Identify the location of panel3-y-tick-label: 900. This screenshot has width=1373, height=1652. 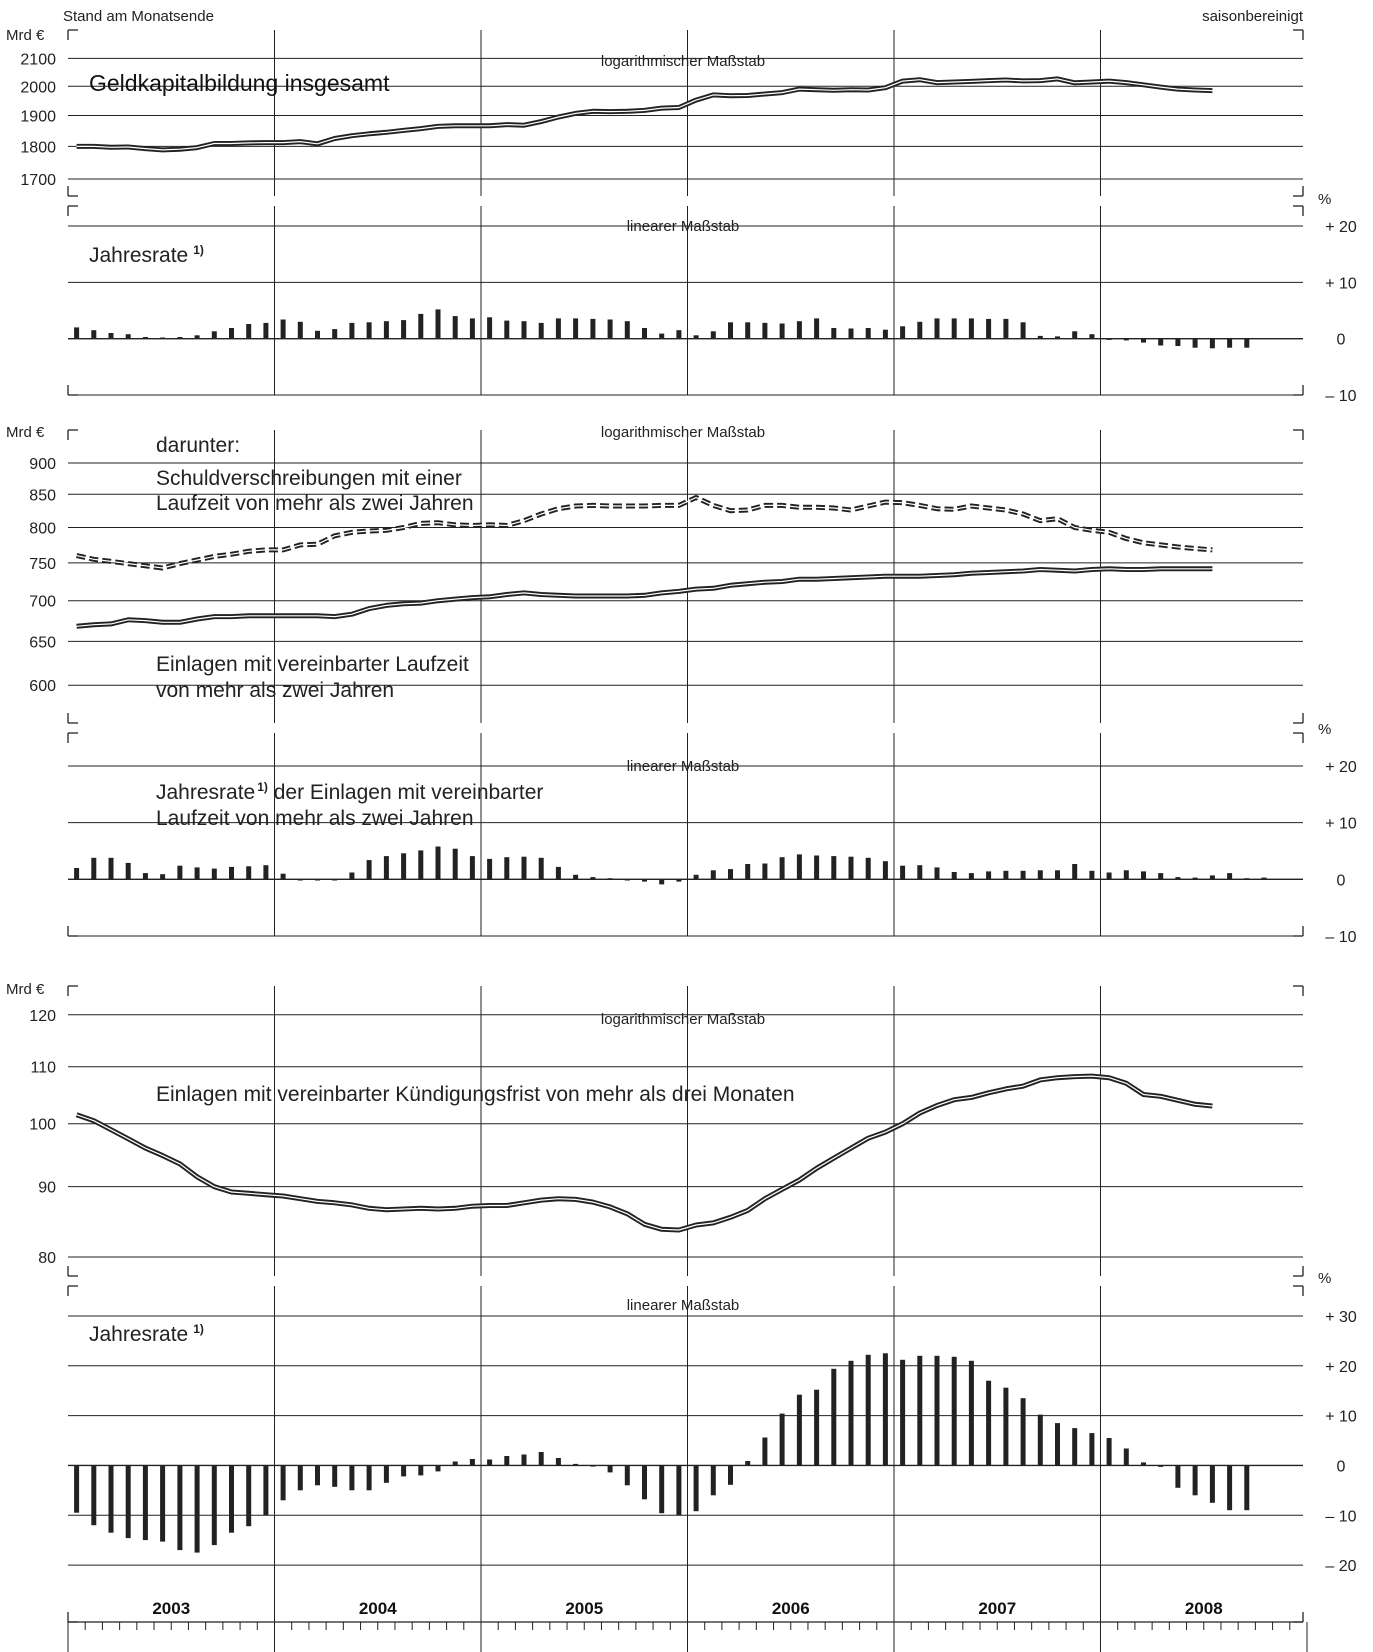
(42, 464).